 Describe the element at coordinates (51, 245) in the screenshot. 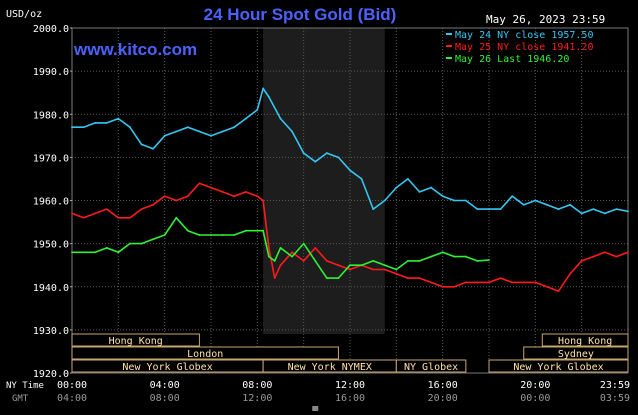

I see `y-tick-label: 1950.0` at that location.